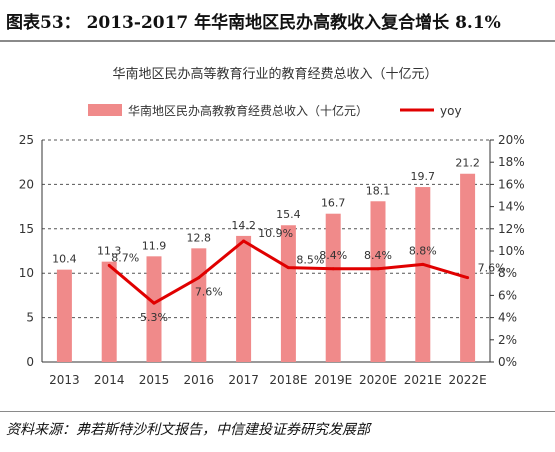  I want to click on y-left-tick-label: 5, so click(30, 318).